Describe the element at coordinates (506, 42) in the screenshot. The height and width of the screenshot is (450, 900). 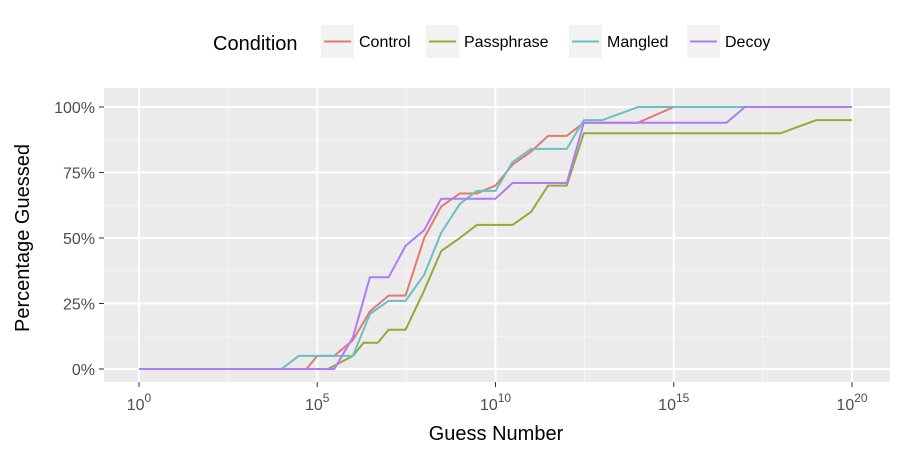
I see `legend-label: Passphrase` at that location.